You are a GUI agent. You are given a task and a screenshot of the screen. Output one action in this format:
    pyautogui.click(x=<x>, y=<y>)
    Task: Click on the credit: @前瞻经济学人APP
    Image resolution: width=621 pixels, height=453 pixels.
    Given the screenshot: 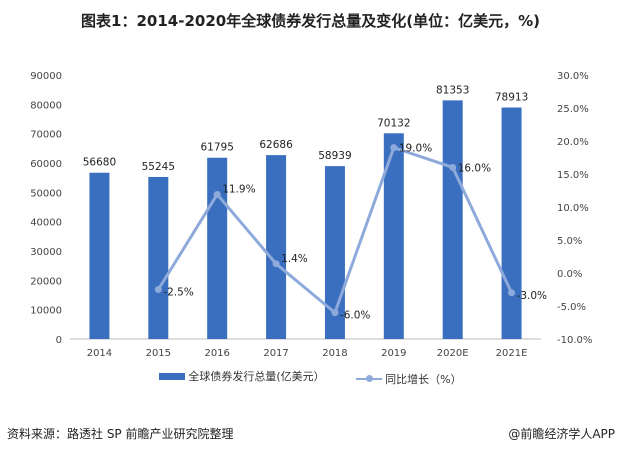 What is the action you would take?
    pyautogui.click(x=561, y=434)
    